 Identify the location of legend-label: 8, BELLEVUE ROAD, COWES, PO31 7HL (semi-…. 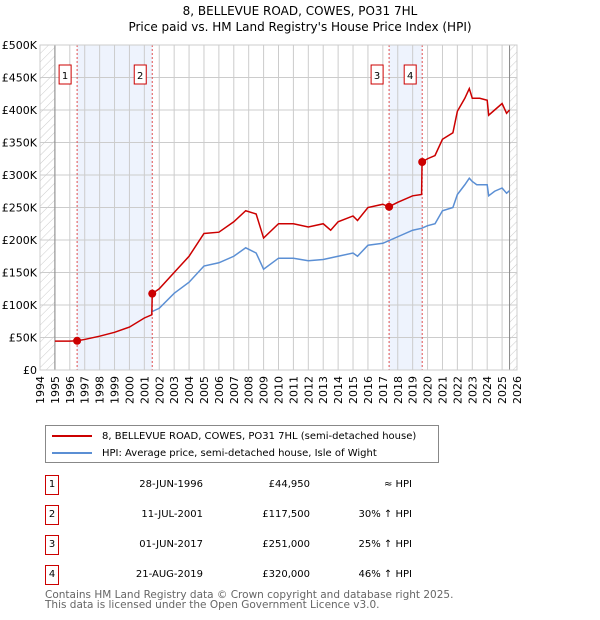
(259, 436).